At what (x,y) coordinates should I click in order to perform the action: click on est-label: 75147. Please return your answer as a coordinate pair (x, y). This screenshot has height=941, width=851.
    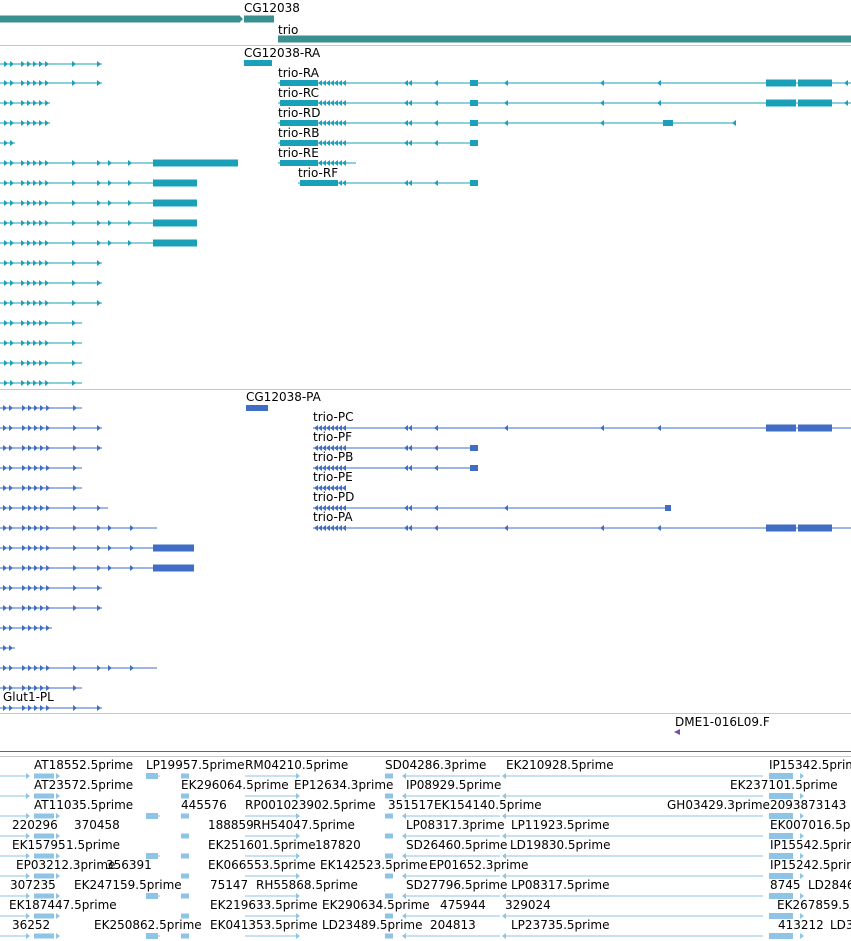
    Looking at the image, I should click on (229, 885).